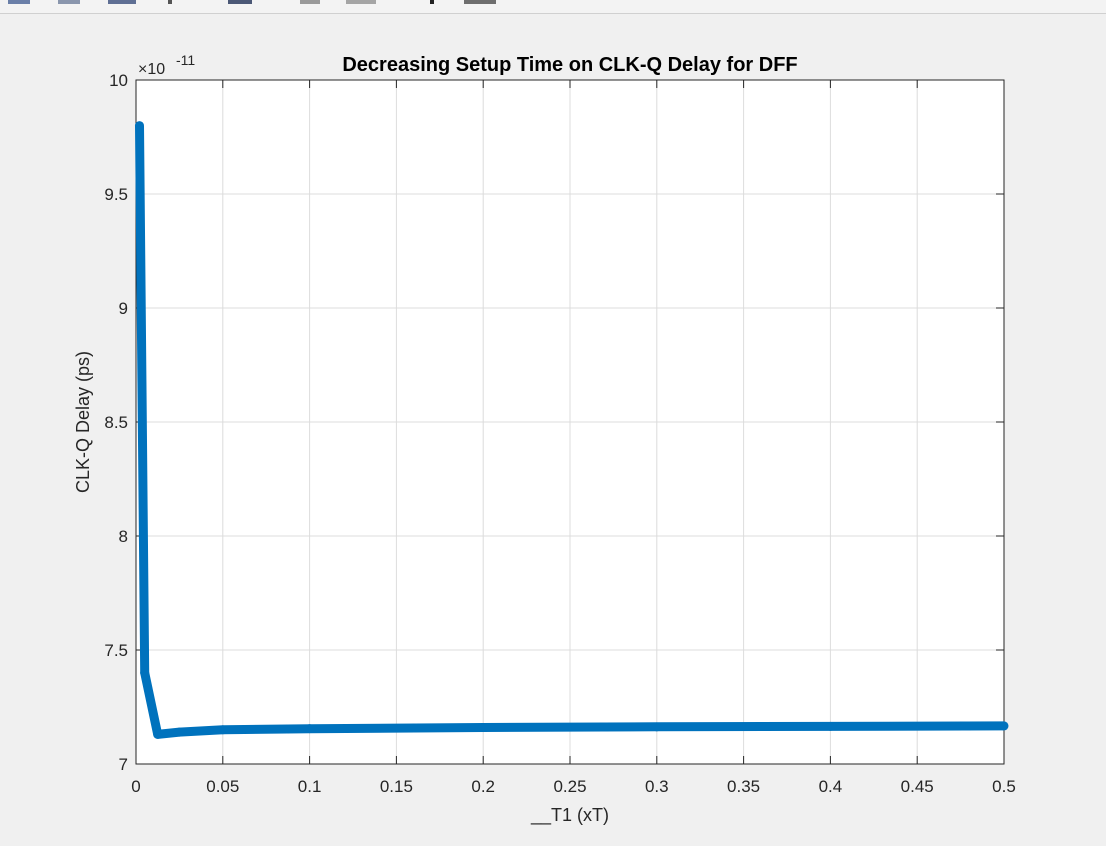  Describe the element at coordinates (831, 786) in the screenshot. I see `x-tick-label: 0.4` at that location.